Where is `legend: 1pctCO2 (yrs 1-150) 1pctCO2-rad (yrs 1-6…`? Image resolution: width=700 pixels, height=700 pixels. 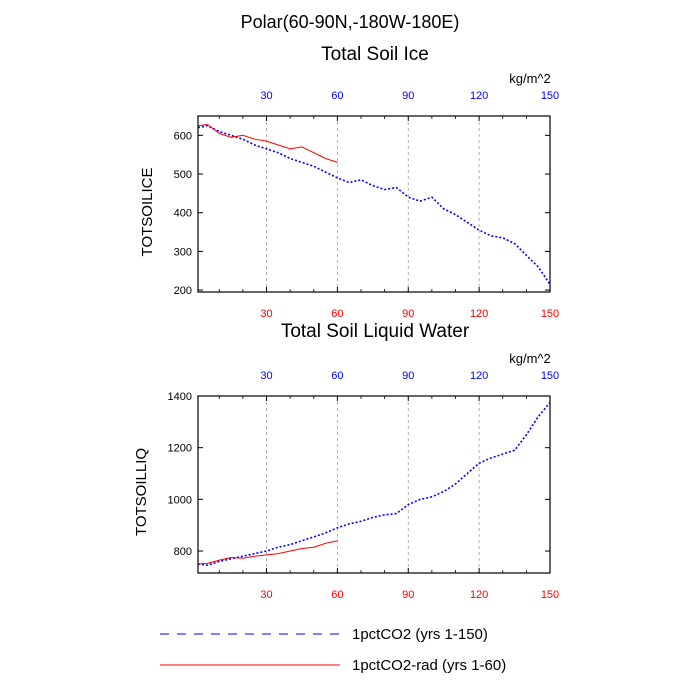
legend: 1pctCO2 (yrs 1-150) 1pctCO2-rad (yrs 1-6… is located at coordinates (333, 650).